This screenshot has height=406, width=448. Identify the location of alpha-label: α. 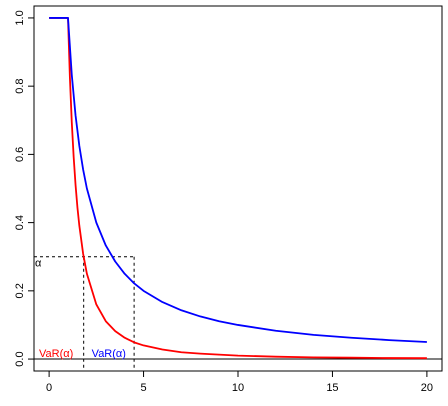
(38, 264).